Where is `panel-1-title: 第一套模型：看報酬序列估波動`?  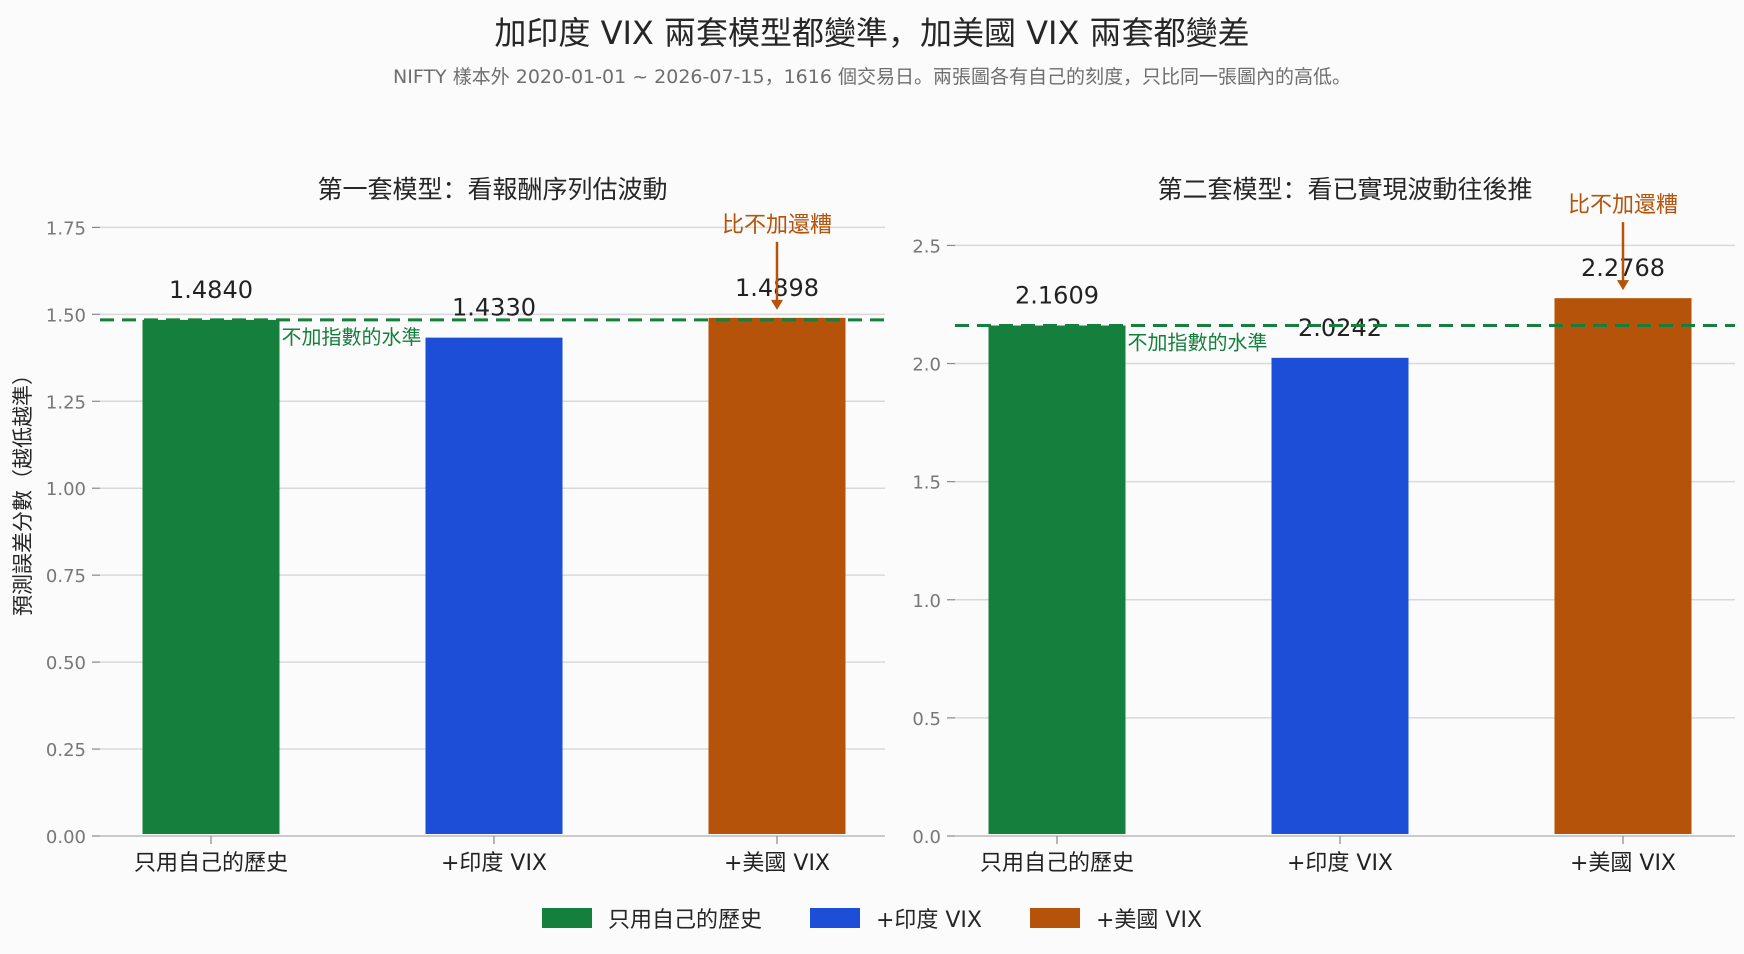
panel-1-title: 第一套模型：看報酬序列估波動 is located at coordinates (492, 189).